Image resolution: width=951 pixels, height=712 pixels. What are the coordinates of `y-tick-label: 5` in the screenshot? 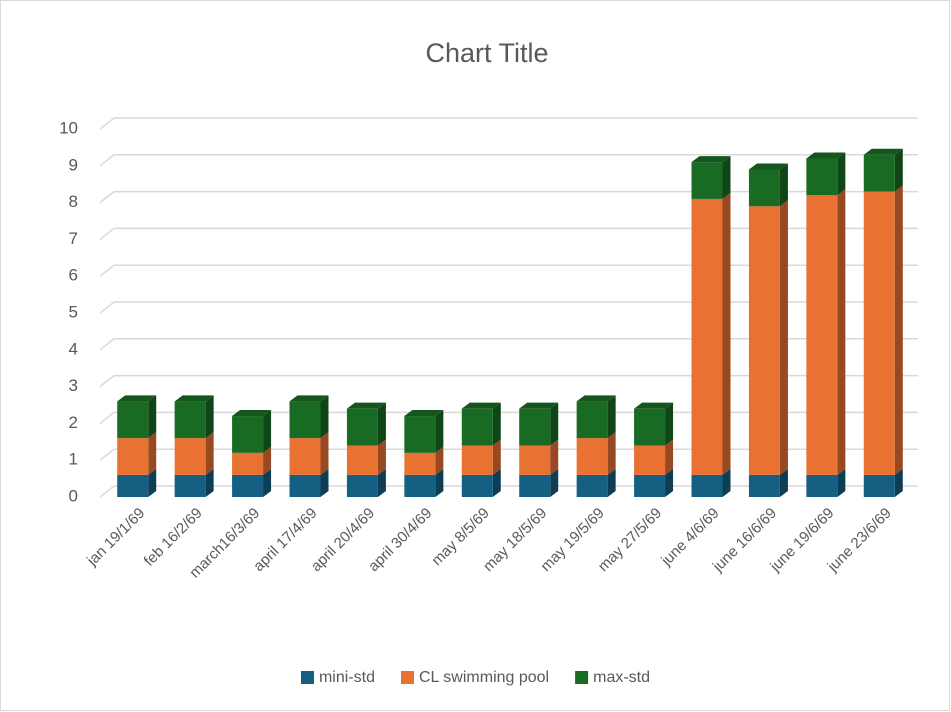 It's located at (73, 311).